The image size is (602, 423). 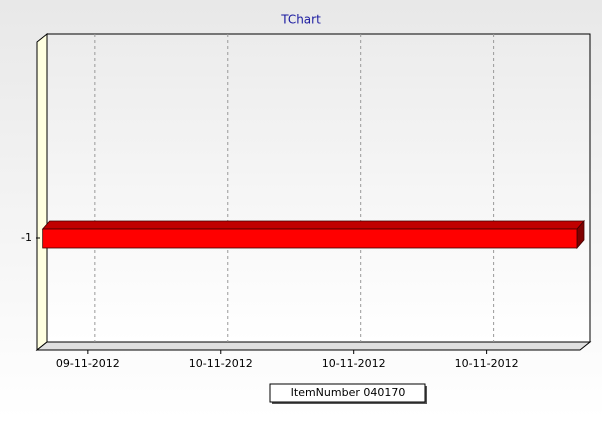 I want to click on x-tick-label: 09-11-2012, so click(x=88, y=363).